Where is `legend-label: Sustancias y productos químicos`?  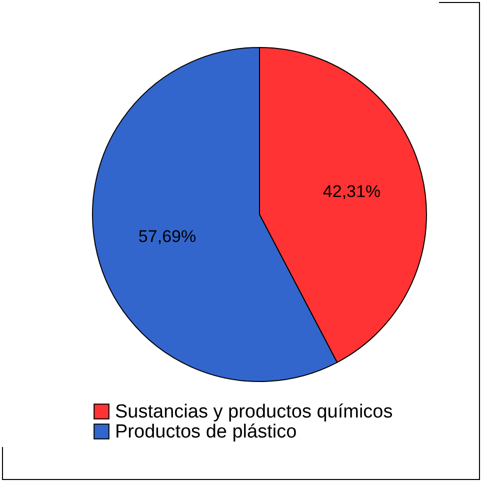 legend-label: Sustancias y productos químicos is located at coordinates (254, 412).